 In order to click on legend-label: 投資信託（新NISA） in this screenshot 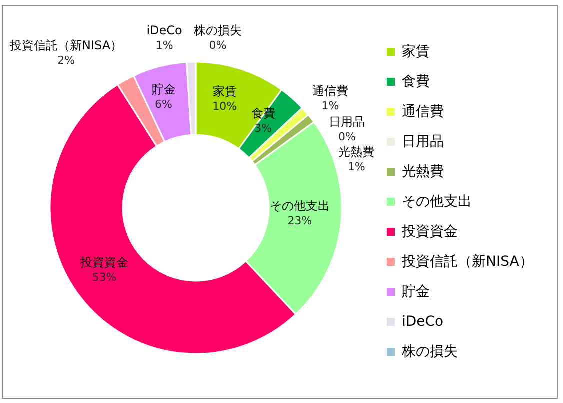, I will do `click(468, 262)`.